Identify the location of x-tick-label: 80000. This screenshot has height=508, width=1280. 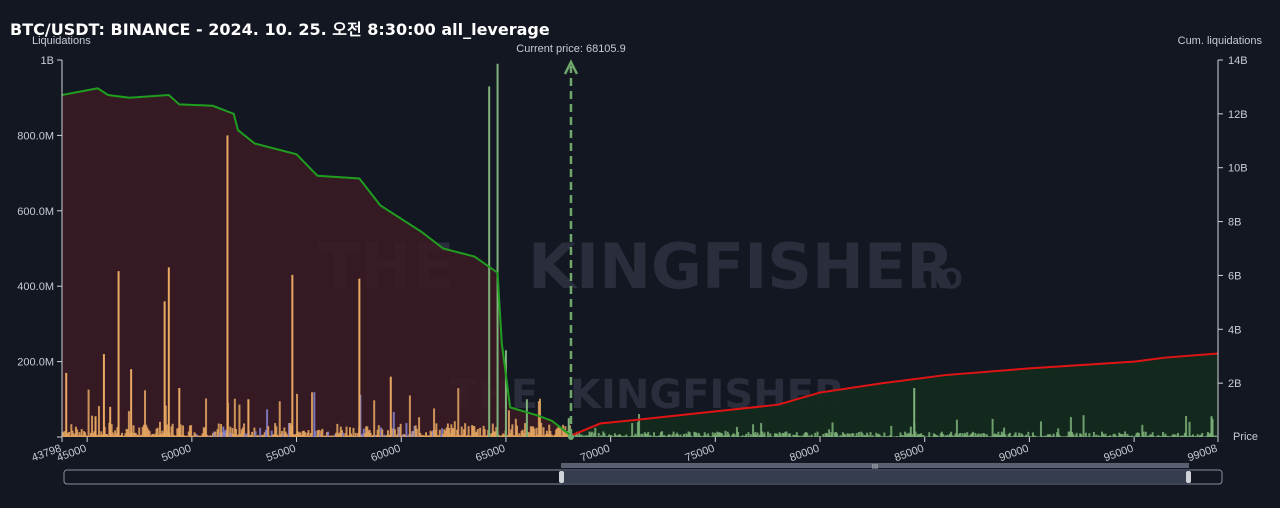
(804, 454).